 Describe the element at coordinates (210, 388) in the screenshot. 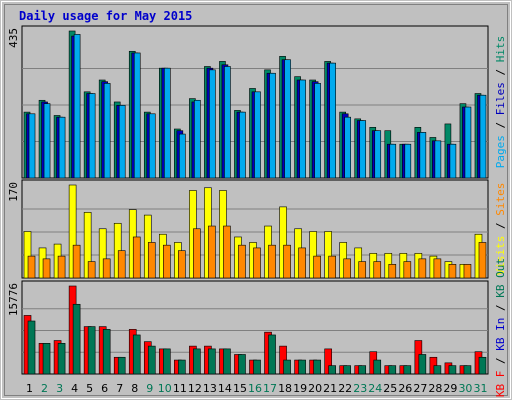

I see `day-label-13: 13` at that location.